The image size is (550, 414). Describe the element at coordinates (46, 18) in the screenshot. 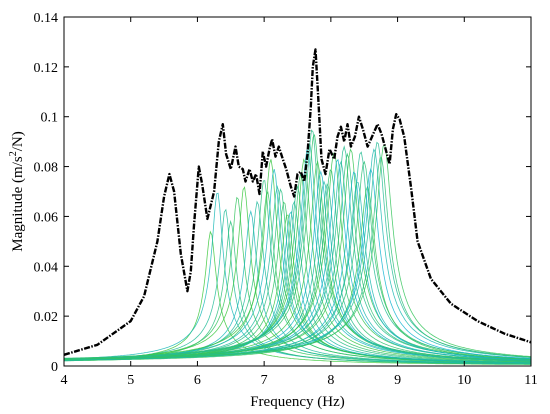

I see `y-tick-label: 0.14` at that location.